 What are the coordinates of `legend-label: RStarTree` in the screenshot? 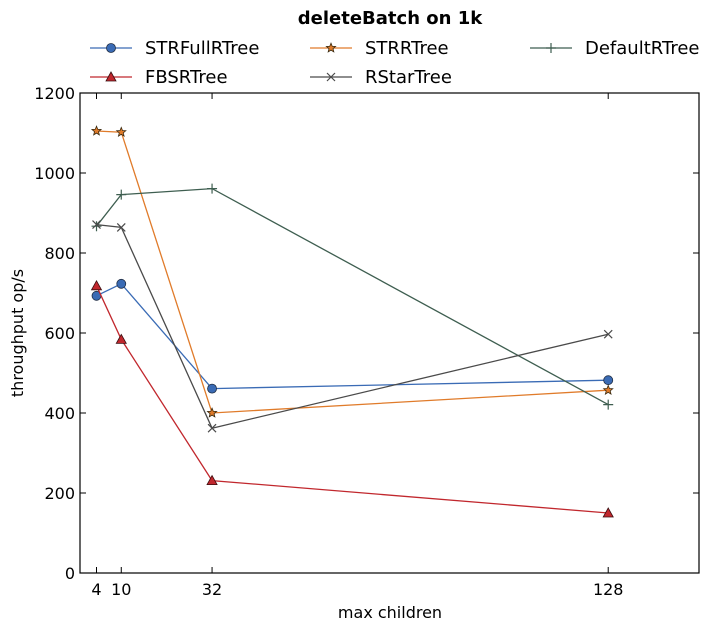 It's located at (408, 77).